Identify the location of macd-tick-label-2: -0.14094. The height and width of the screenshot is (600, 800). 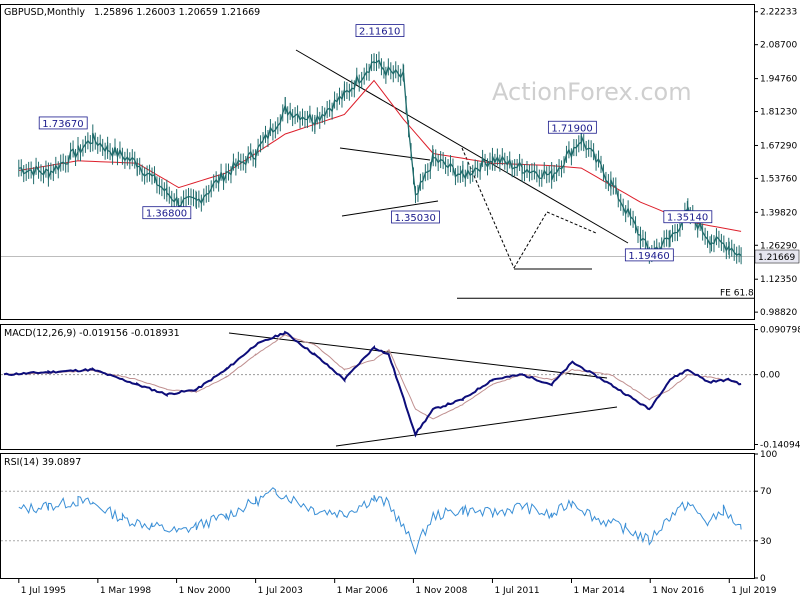
(780, 446).